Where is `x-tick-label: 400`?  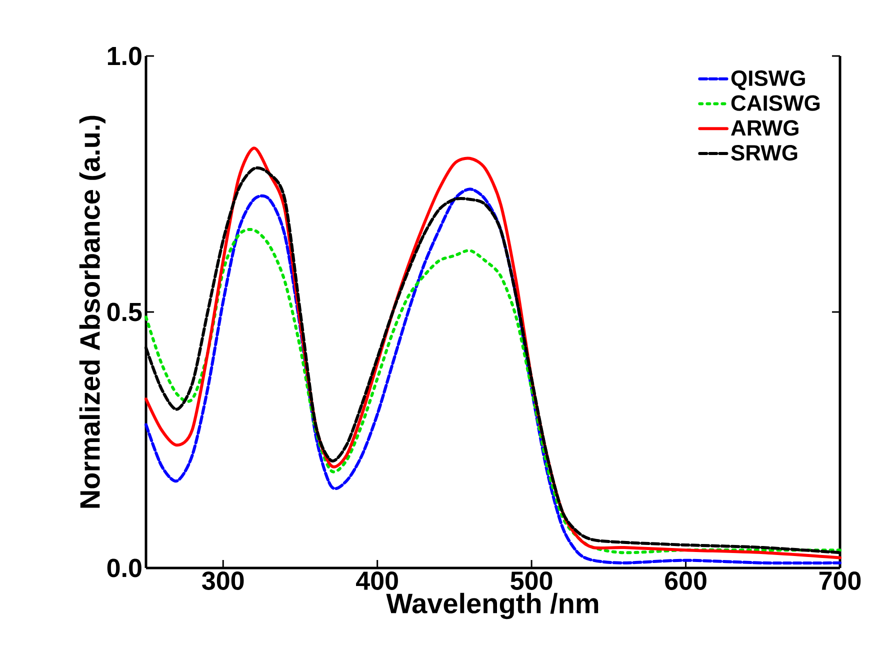
x-tick-label: 400 is located at coordinates (377, 581).